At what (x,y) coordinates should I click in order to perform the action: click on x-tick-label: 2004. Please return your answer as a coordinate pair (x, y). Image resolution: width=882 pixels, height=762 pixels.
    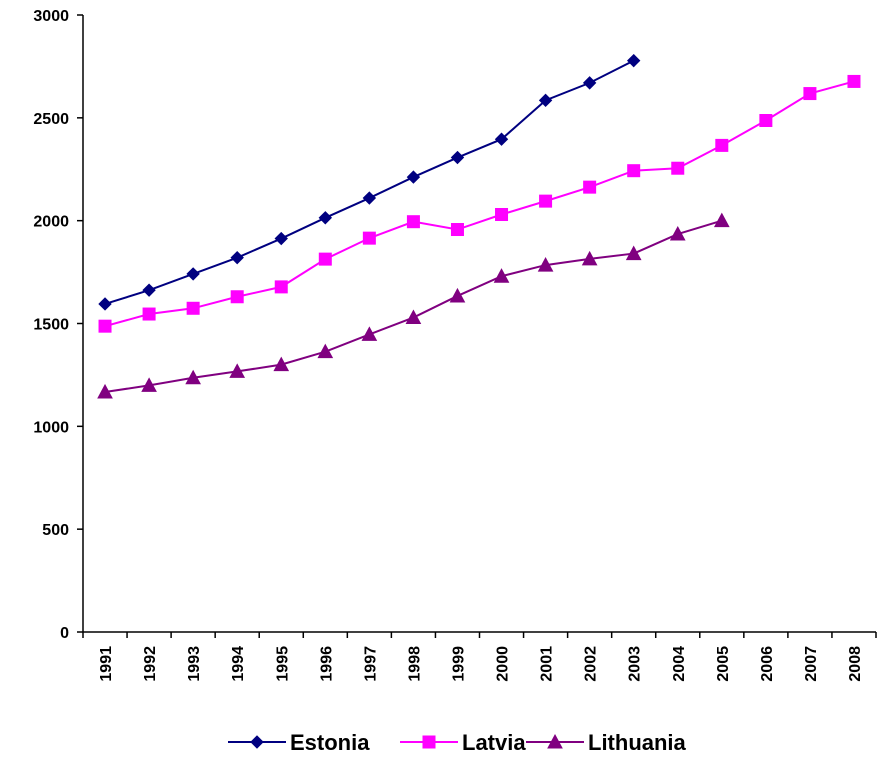
    Looking at the image, I should click on (679, 664).